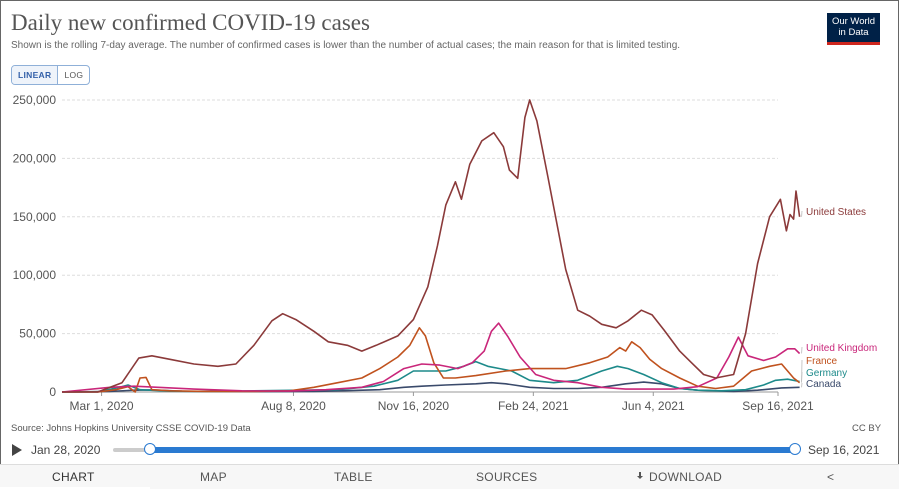 Image resolution: width=899 pixels, height=489 pixels. I want to click on x-tick-label: Jun 4, 2021, so click(653, 406).